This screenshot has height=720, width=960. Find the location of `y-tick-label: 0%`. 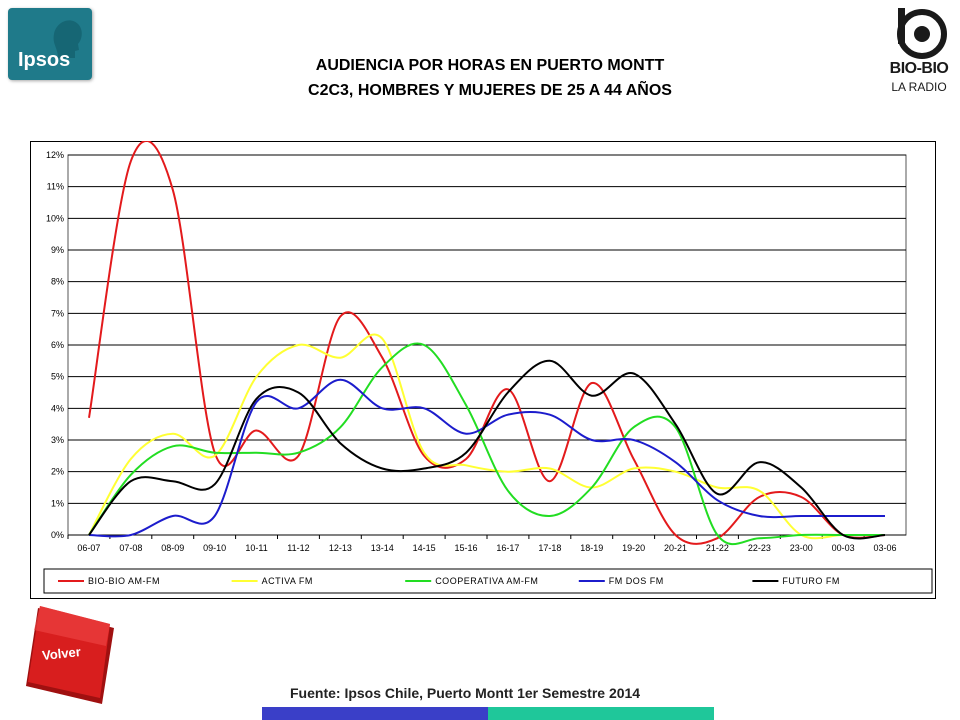

y-tick-label: 0% is located at coordinates (57, 535).